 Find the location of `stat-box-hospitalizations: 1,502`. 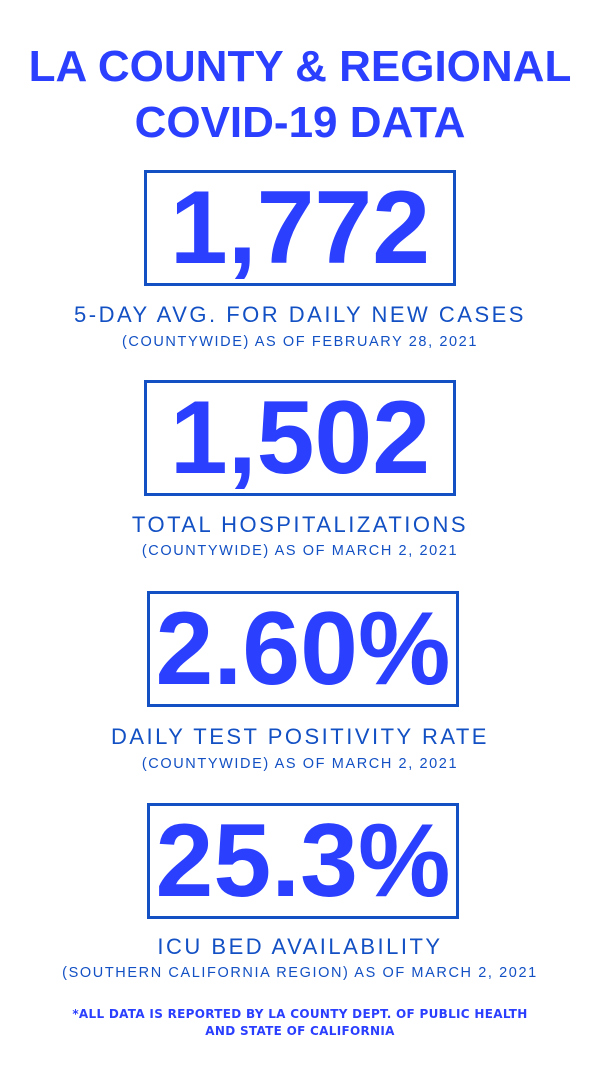

stat-box-hospitalizations: 1,502 is located at coordinates (300, 438).